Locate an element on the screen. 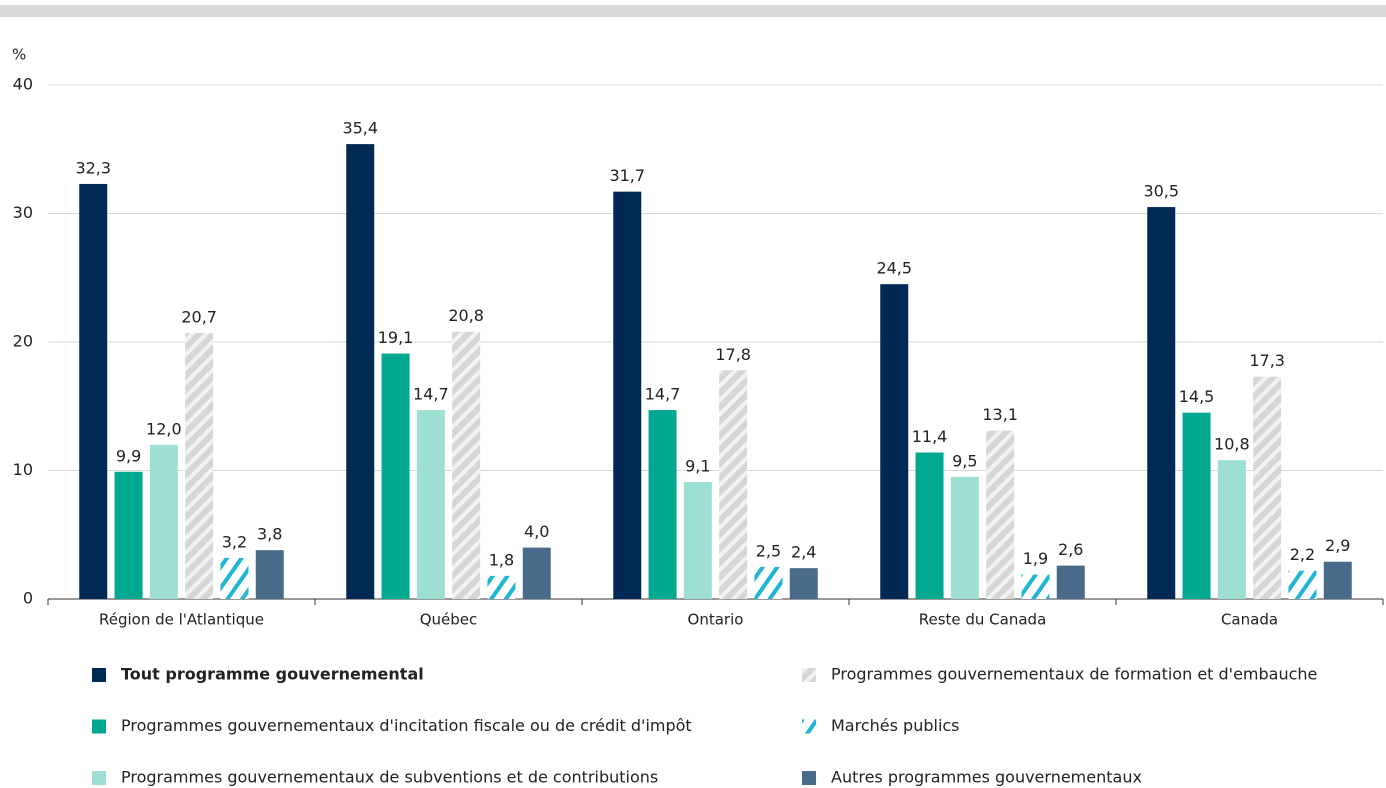  value-label: 14,5 is located at coordinates (1197, 396).